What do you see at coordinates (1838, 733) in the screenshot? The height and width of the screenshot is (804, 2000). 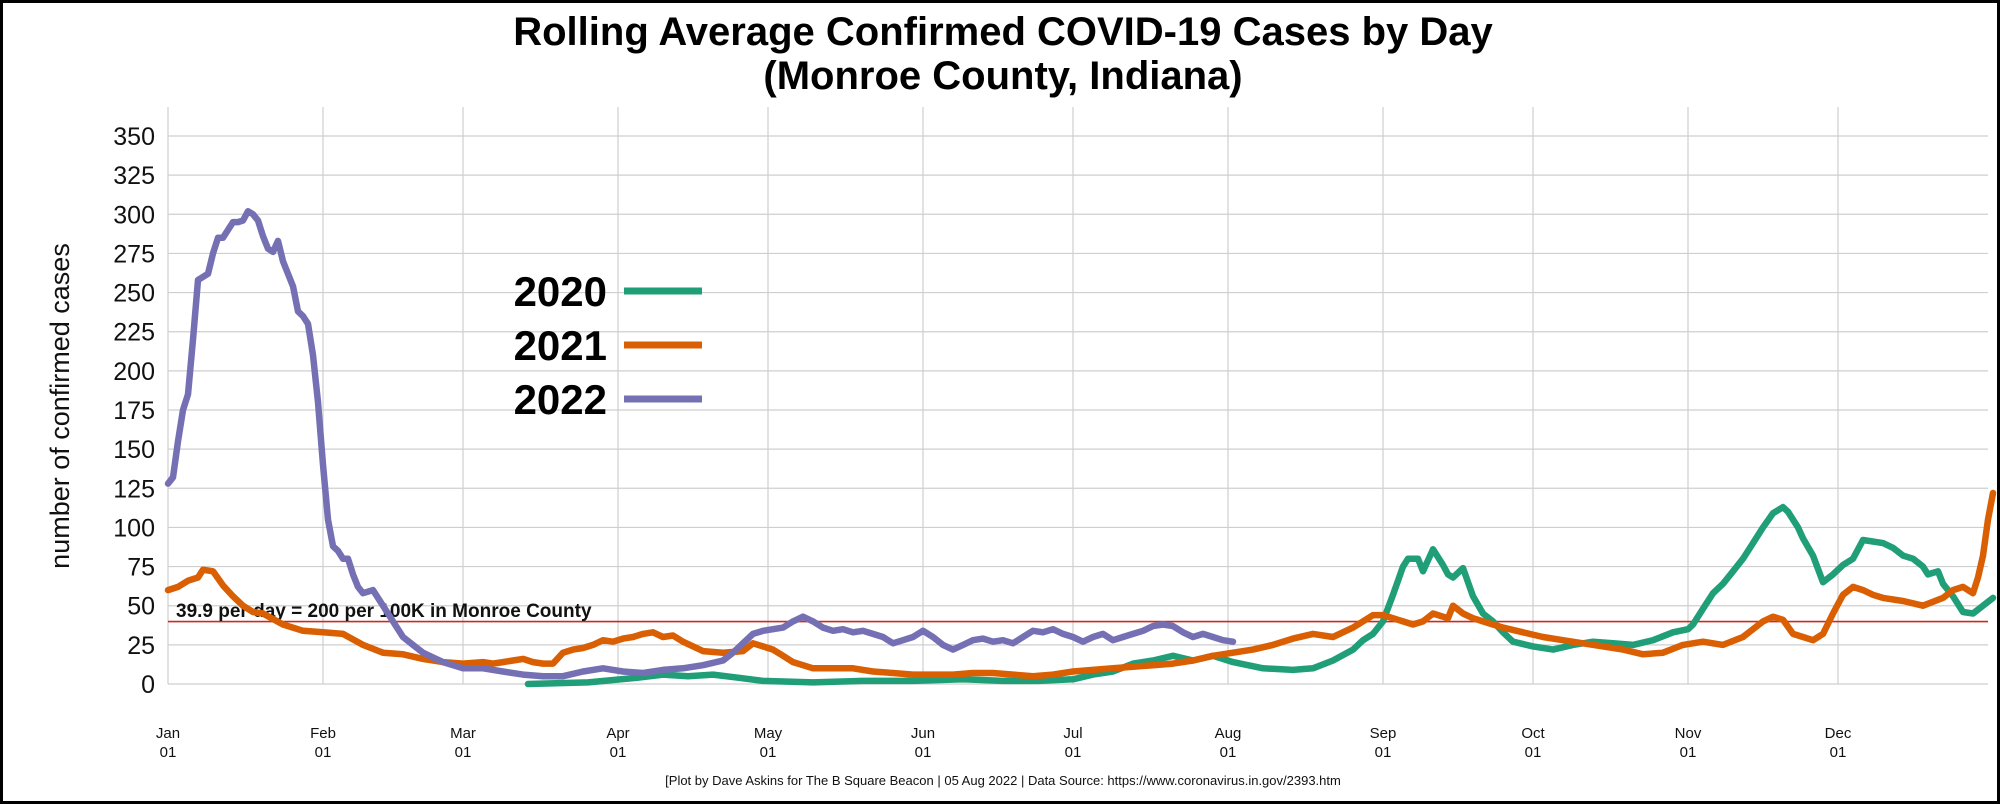 I see `x-tick-month: Dec` at bounding box center [1838, 733].